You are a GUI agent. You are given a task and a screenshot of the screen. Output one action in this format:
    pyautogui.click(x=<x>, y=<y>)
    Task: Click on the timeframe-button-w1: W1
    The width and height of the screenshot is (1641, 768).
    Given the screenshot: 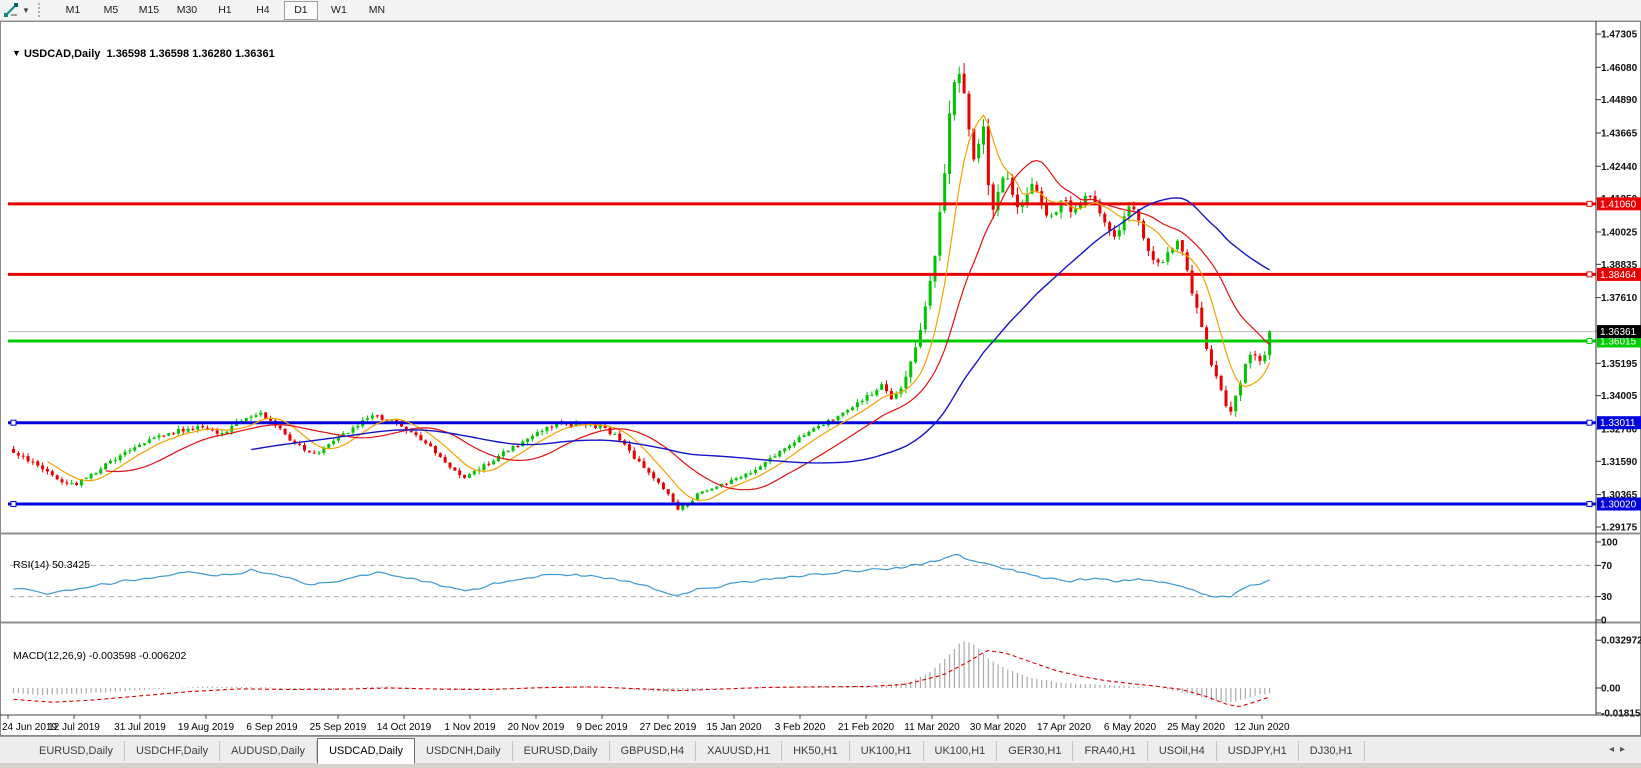 What is the action you would take?
    pyautogui.click(x=339, y=9)
    